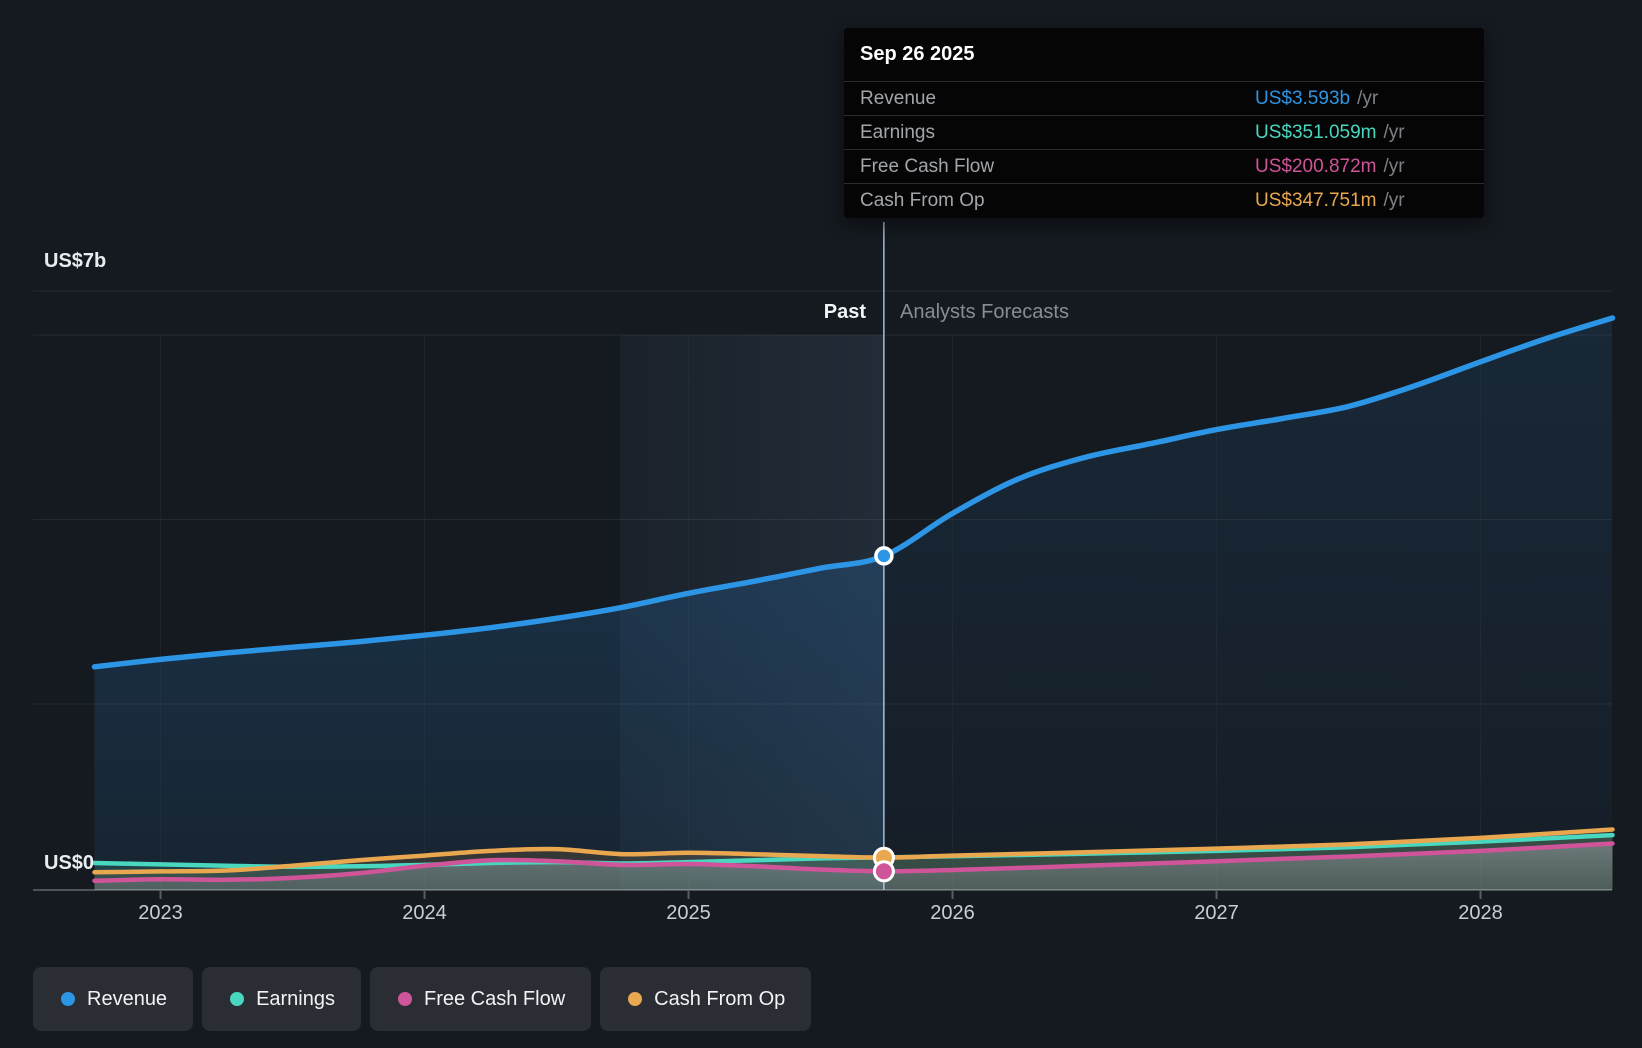 This screenshot has width=1642, height=1048. Describe the element at coordinates (295, 998) in the screenshot. I see `legend-item-label: Earnings` at that location.